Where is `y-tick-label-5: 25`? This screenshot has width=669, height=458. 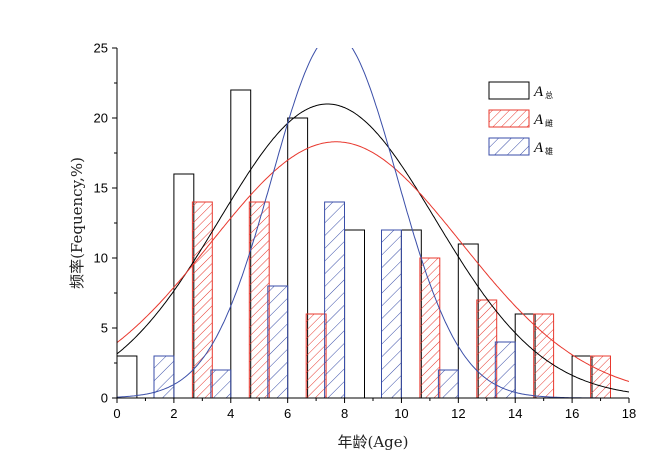
y-tick-label-5: 25 is located at coordinates (101, 48).